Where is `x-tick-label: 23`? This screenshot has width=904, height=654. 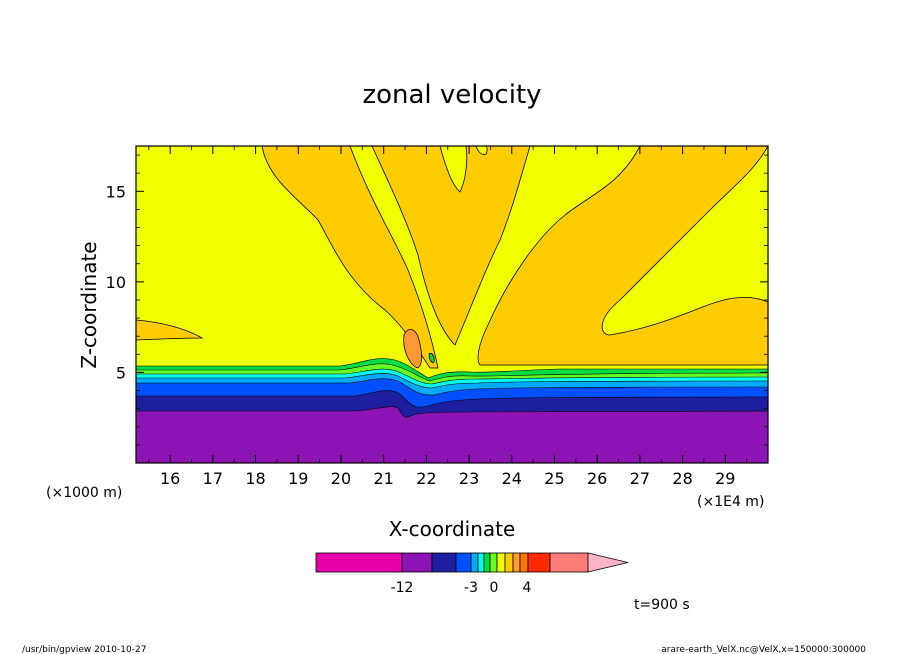 x-tick-label: 23 is located at coordinates (469, 478).